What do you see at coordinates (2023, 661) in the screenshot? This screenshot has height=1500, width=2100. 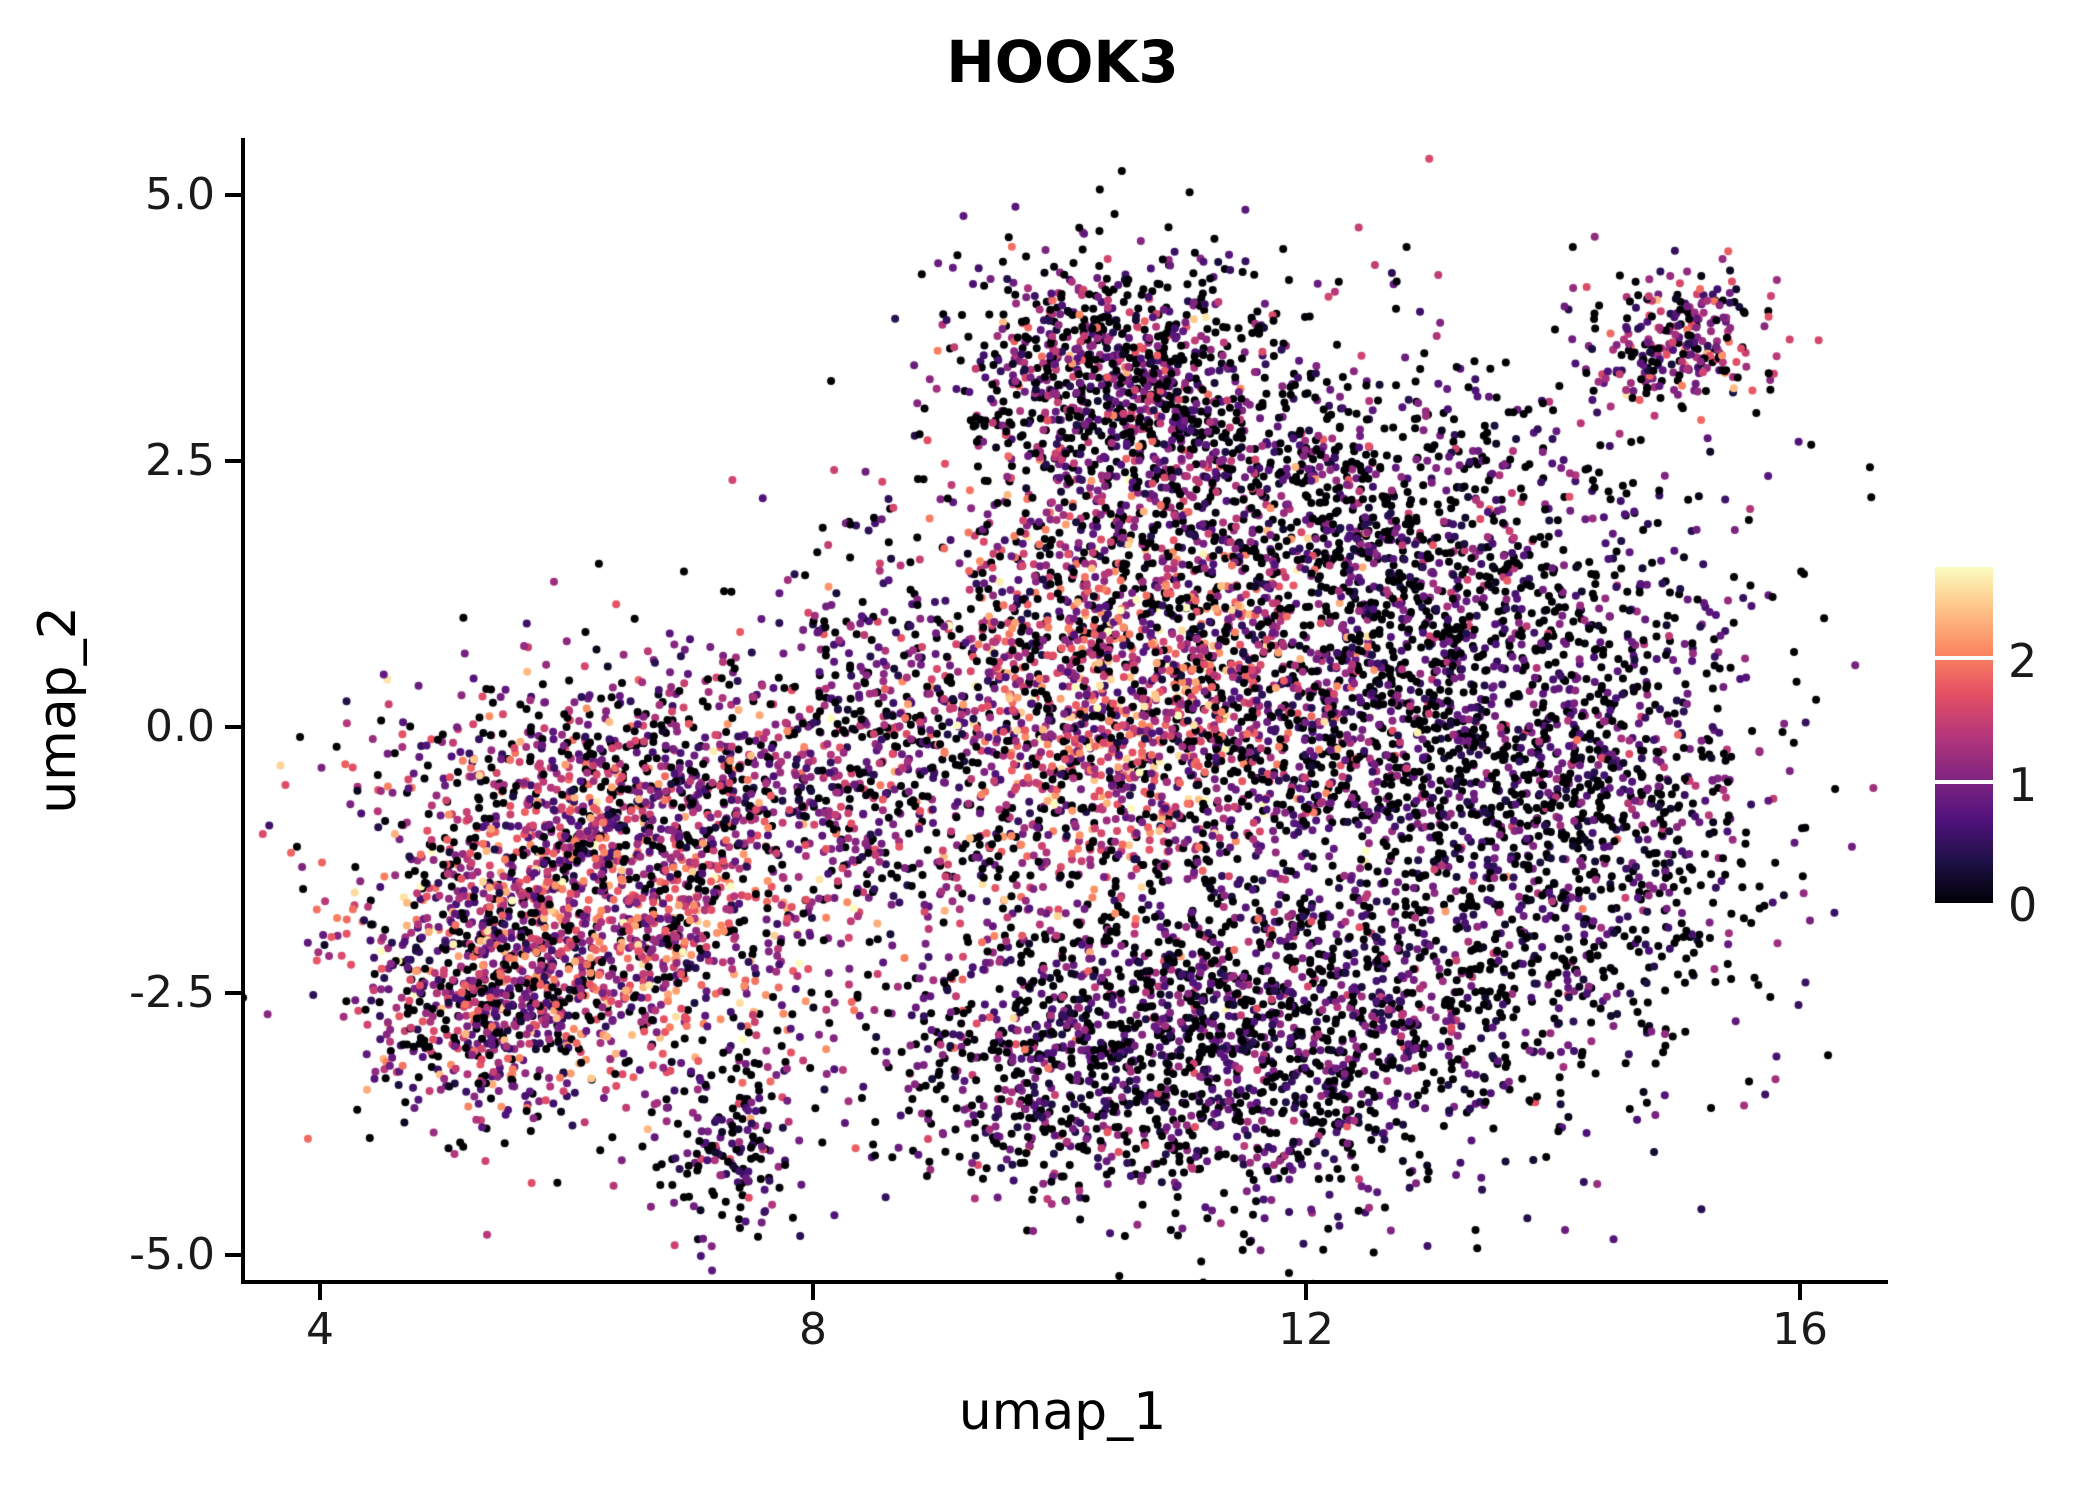 I see `colorbar-tick-label: 2` at bounding box center [2023, 661].